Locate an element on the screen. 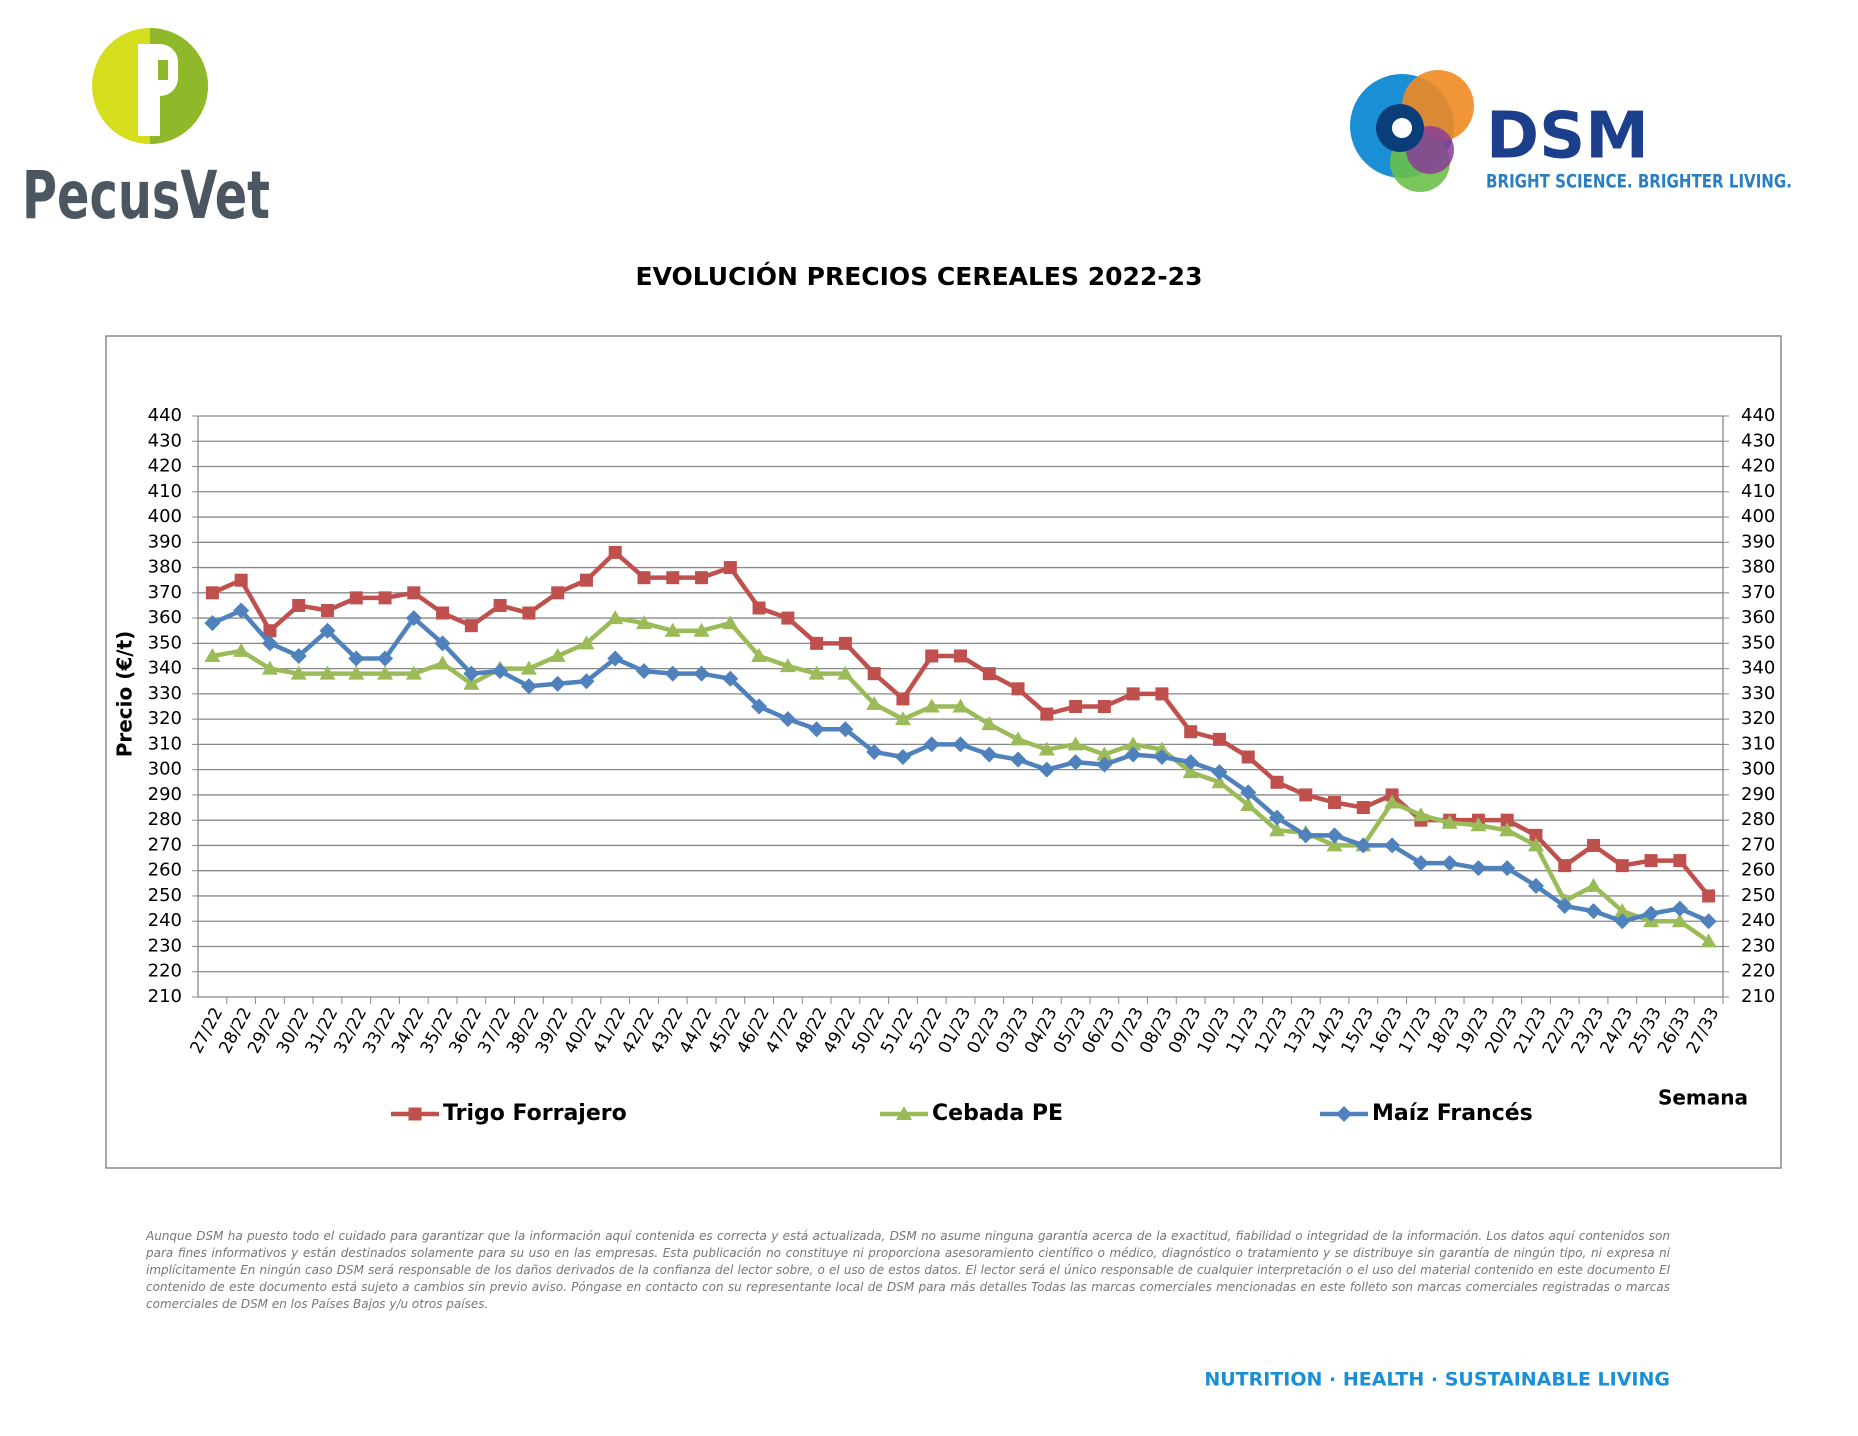  chart-title: EVOLUCIÓN PRECIOS CEREALES 2022-23 is located at coordinates (919, 276).